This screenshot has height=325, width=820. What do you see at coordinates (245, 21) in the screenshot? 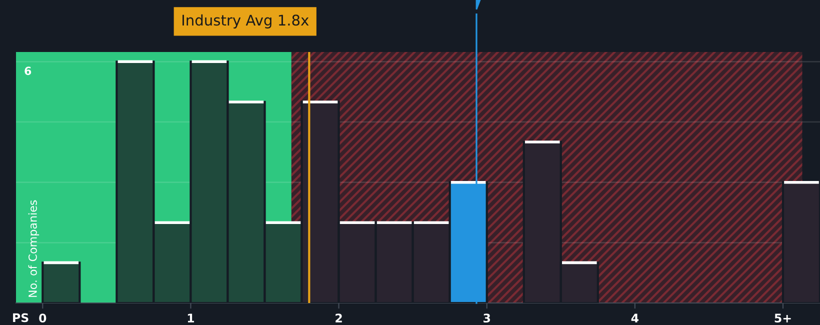
I see `ref-line-label: Industry Avg 1.8x` at bounding box center [245, 21].